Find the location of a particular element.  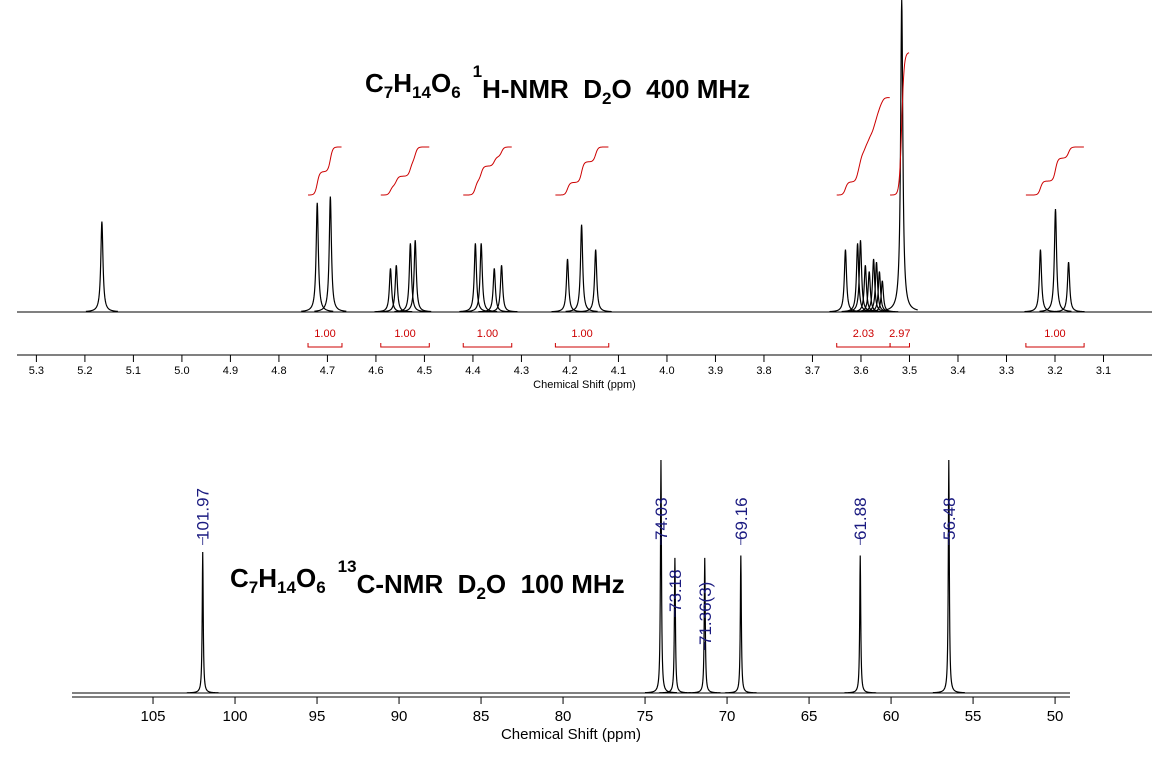

x-tick-label: 80 is located at coordinates (563, 716).